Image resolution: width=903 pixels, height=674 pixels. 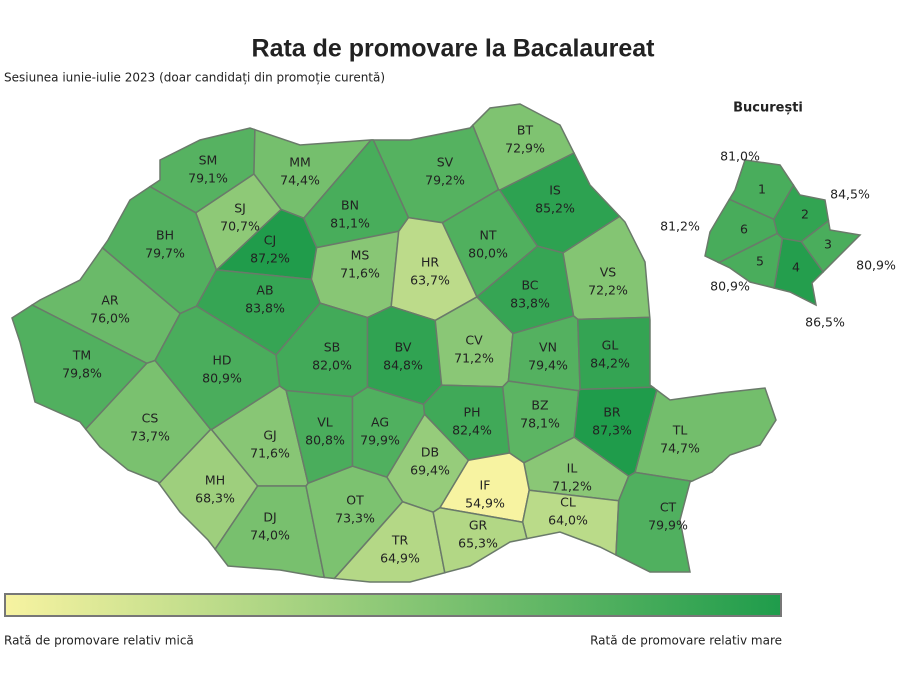 What do you see at coordinates (555, 208) in the screenshot?
I see `county-value: 85,2%` at bounding box center [555, 208].